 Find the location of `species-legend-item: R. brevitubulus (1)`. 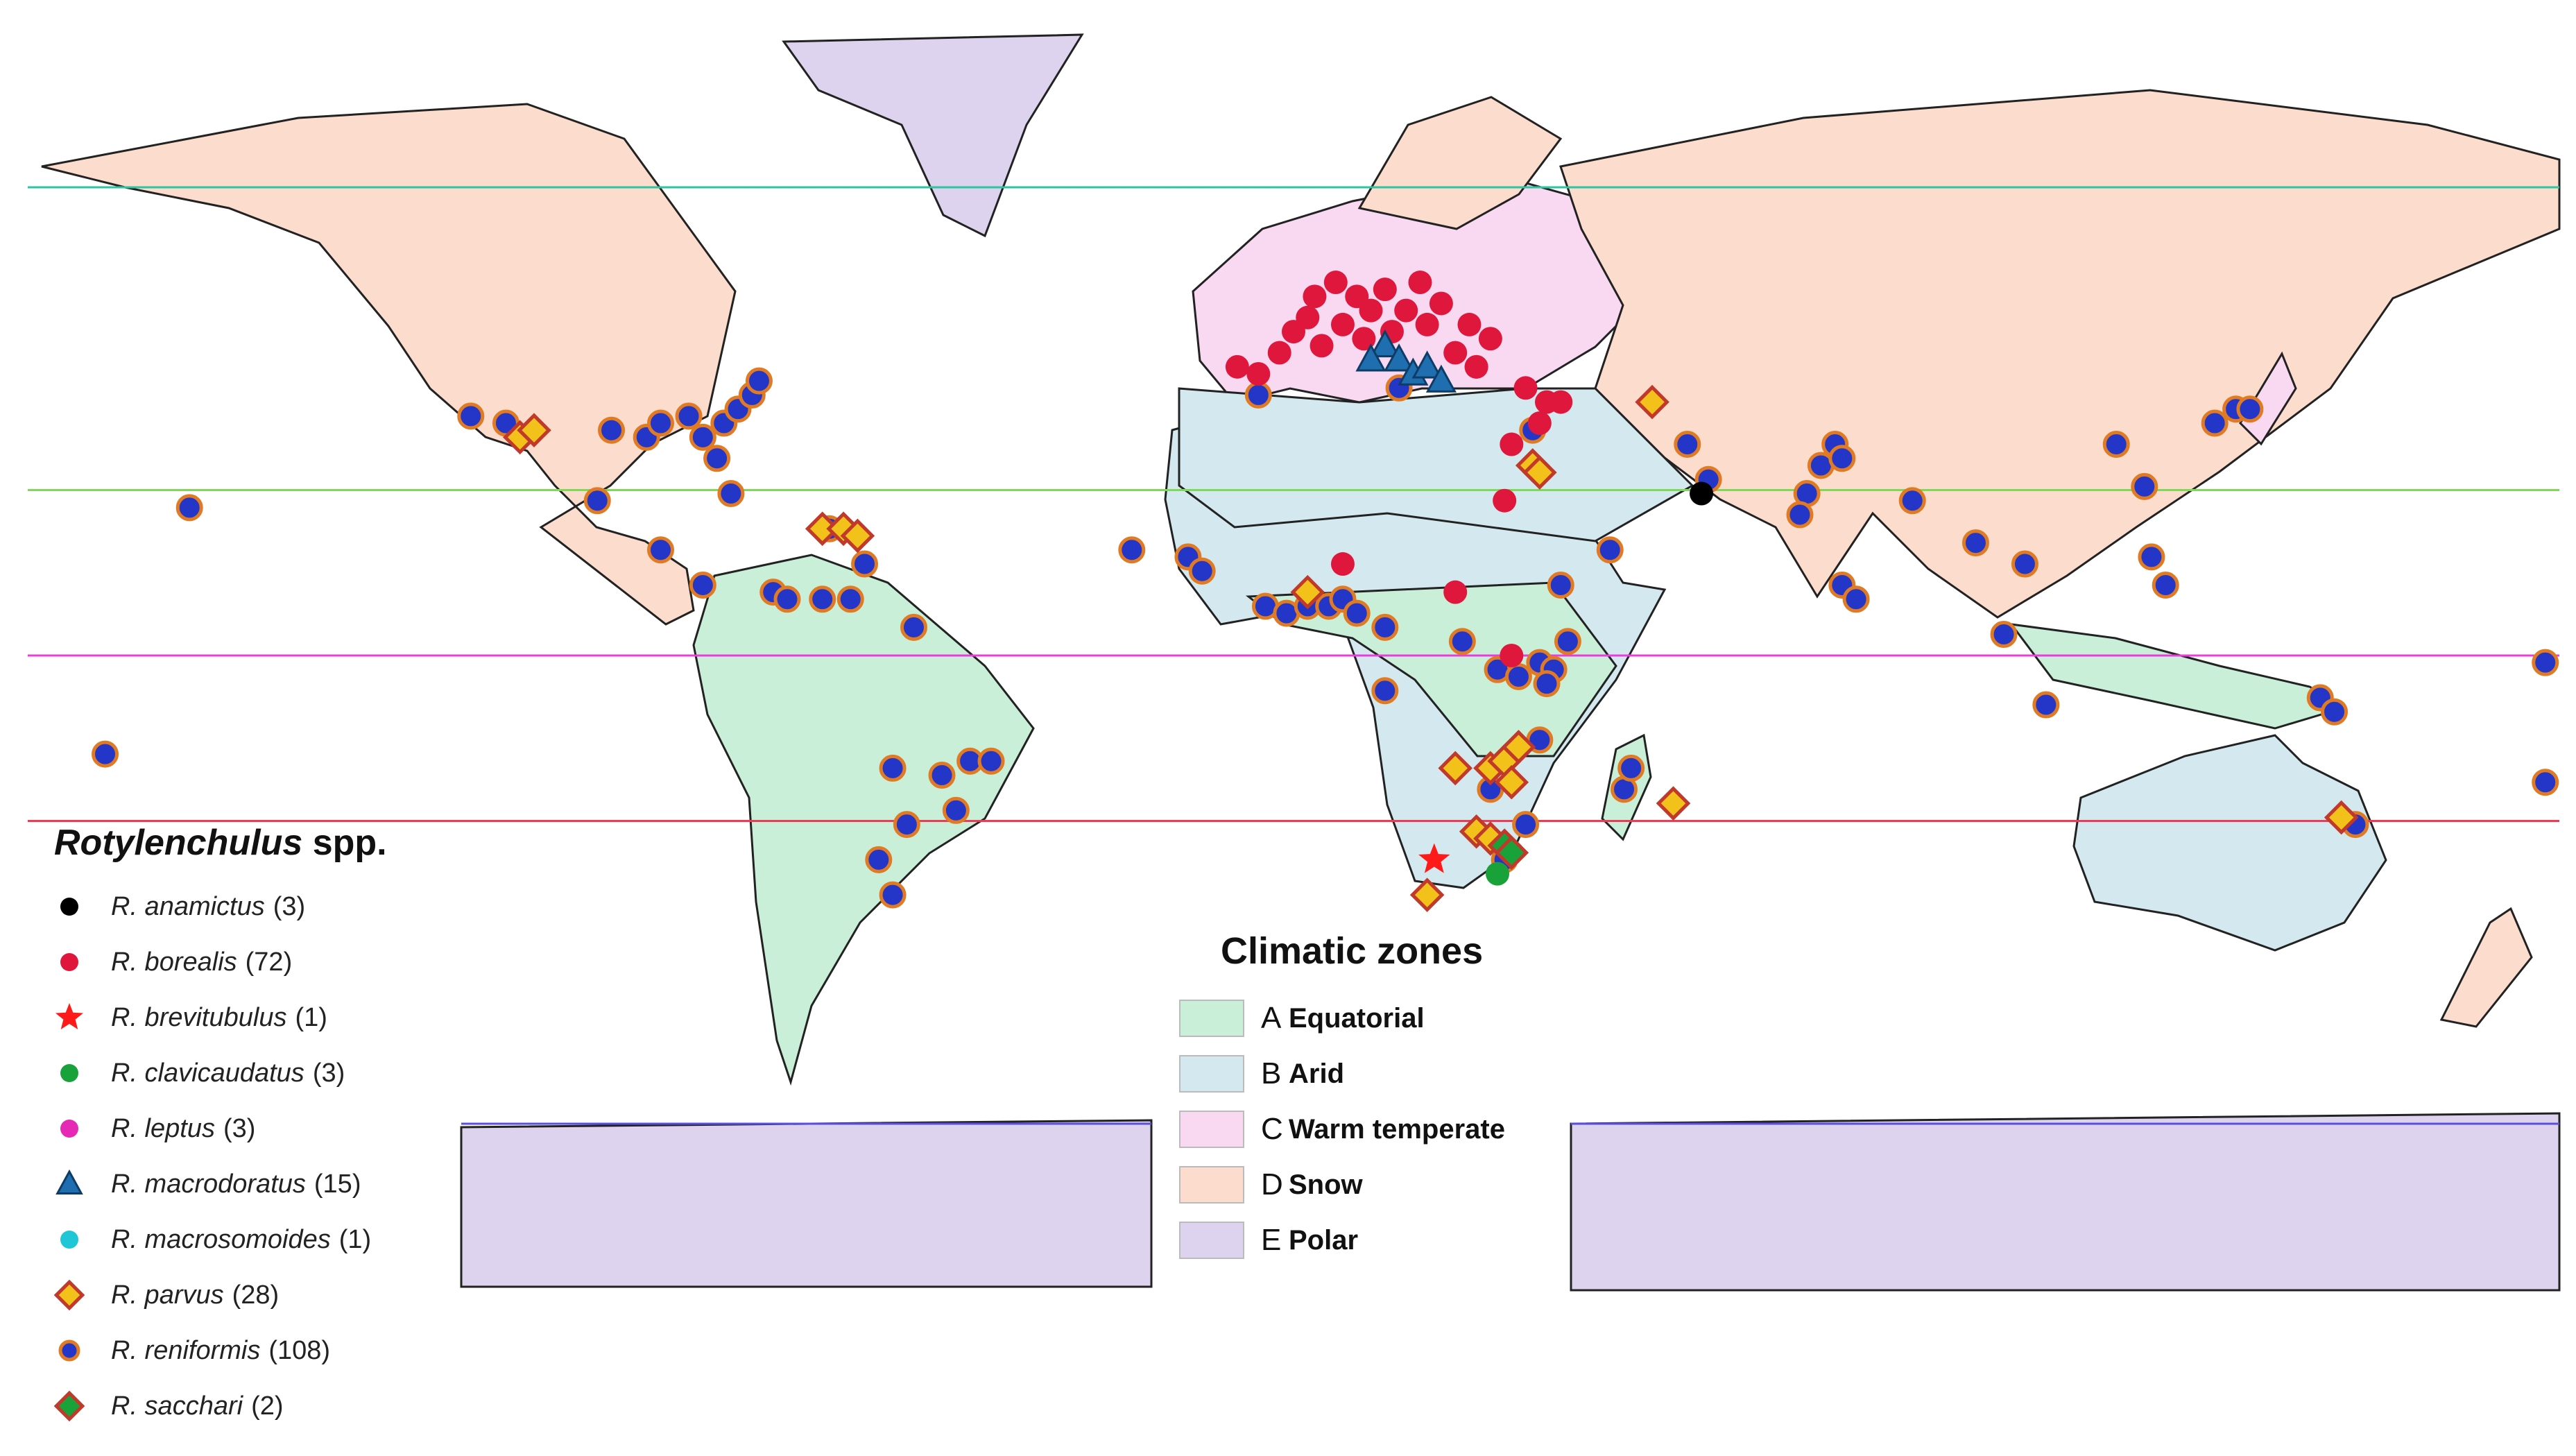

species-legend-item: R. brevitubulus (1) is located at coordinates (264, 1017).